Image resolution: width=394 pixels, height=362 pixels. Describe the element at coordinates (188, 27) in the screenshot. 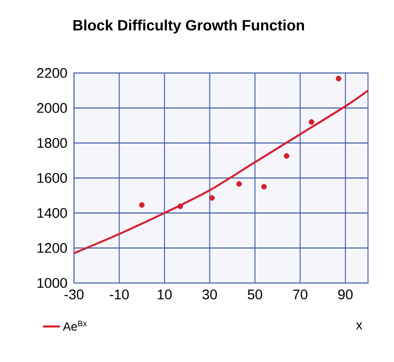

I see `chart-title: Block Difficulty Growth Function` at that location.